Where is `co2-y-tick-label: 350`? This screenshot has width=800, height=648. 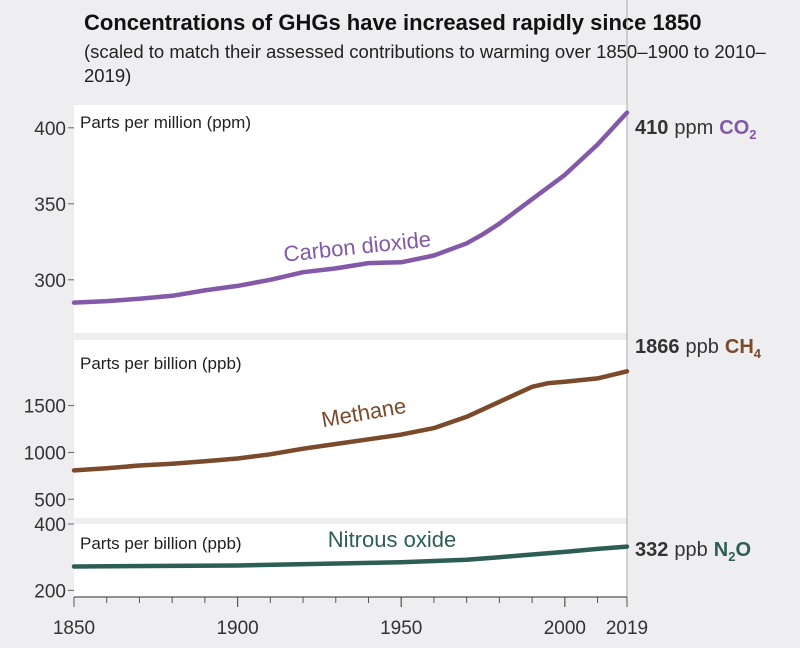
co2-y-tick-label: 350 is located at coordinates (50, 205).